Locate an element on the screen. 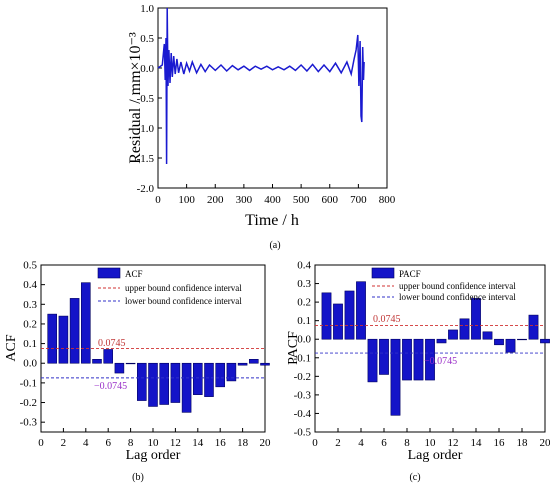 The height and width of the screenshot is (486, 550). acf-y-tick-label: -0.2 is located at coordinates (28, 403).